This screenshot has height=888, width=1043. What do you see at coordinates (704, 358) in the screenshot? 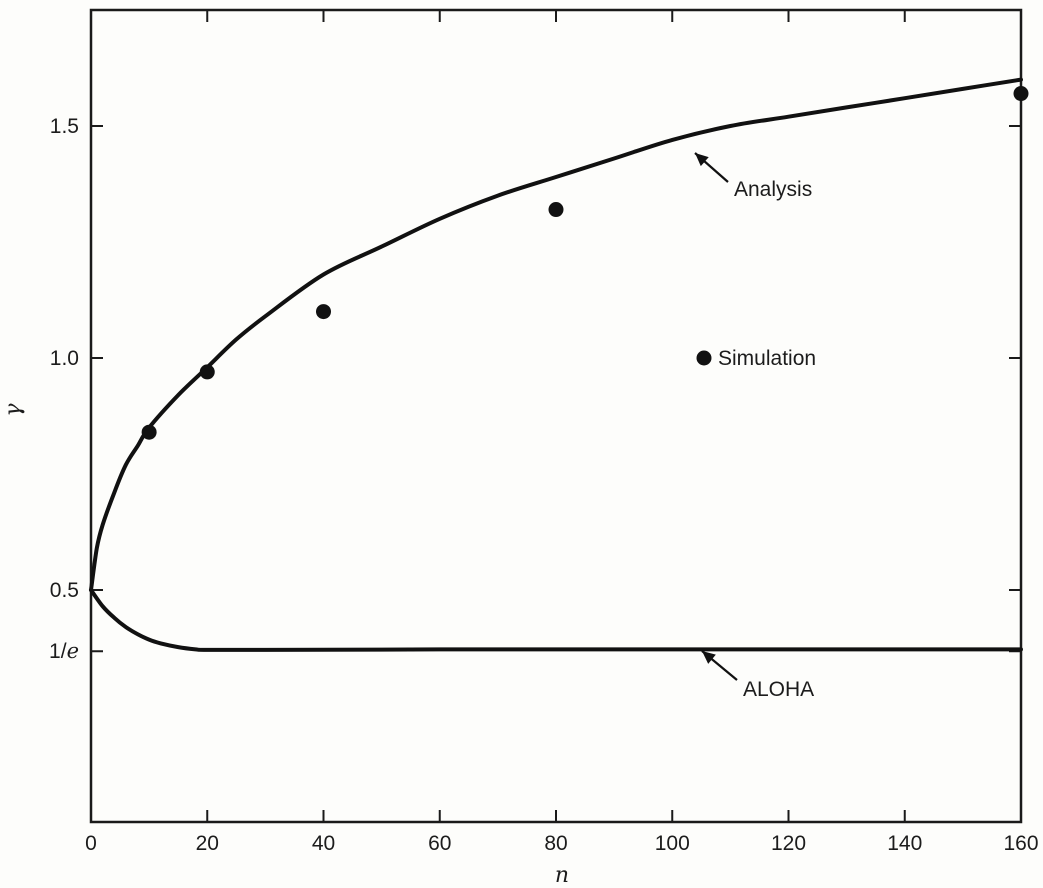
I see `simulation-legend-marker` at bounding box center [704, 358].